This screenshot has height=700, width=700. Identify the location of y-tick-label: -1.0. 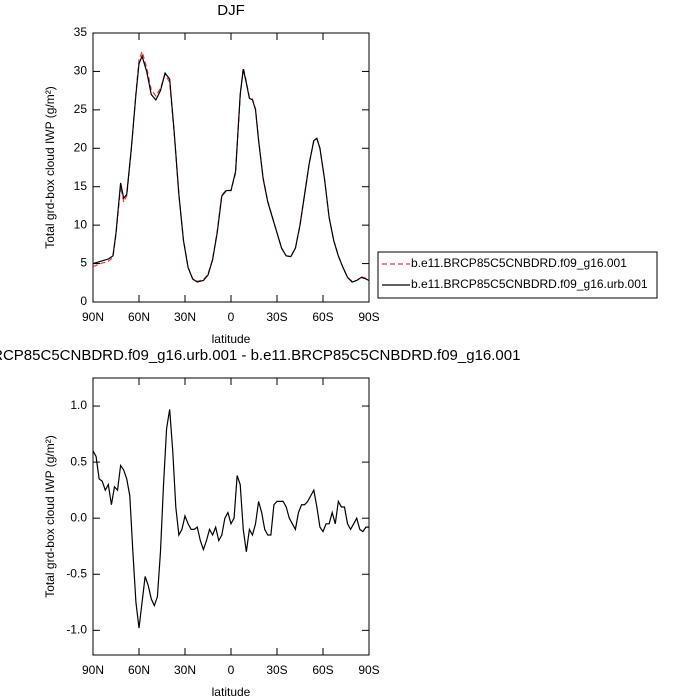
(76, 629).